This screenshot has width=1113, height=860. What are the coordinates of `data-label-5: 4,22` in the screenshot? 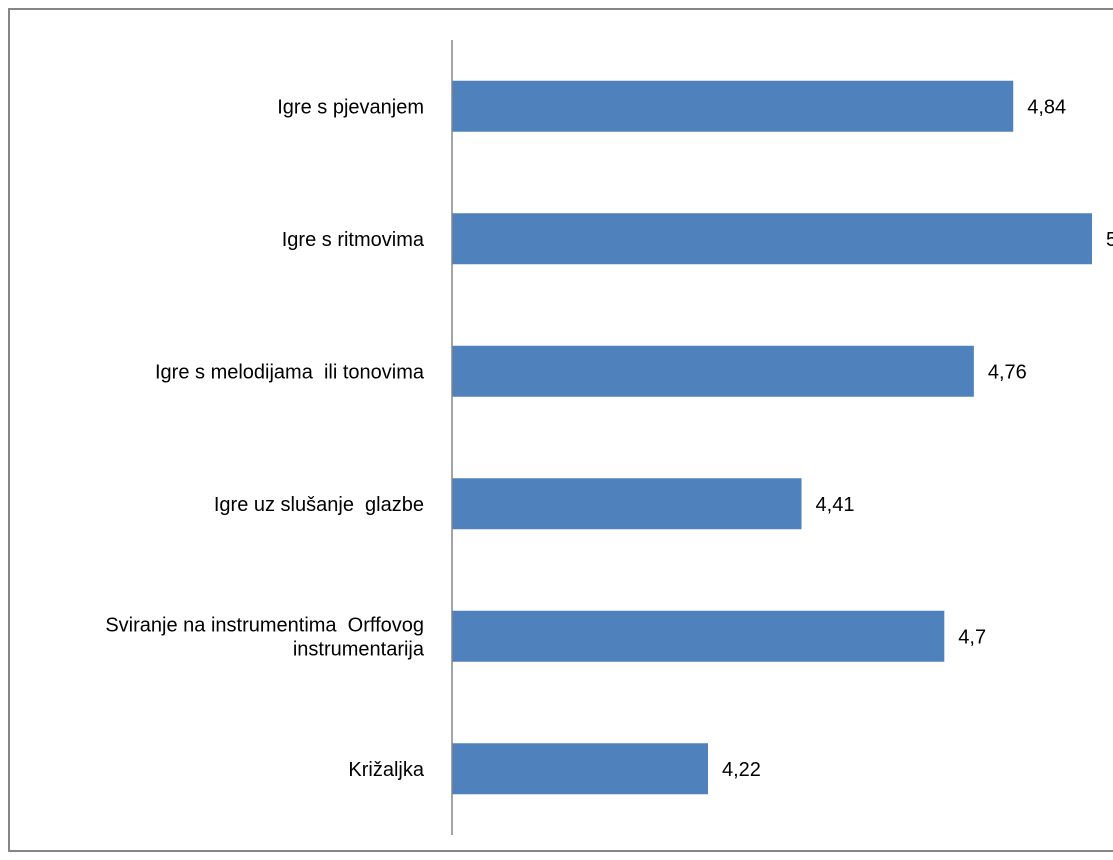 It's located at (741, 770).